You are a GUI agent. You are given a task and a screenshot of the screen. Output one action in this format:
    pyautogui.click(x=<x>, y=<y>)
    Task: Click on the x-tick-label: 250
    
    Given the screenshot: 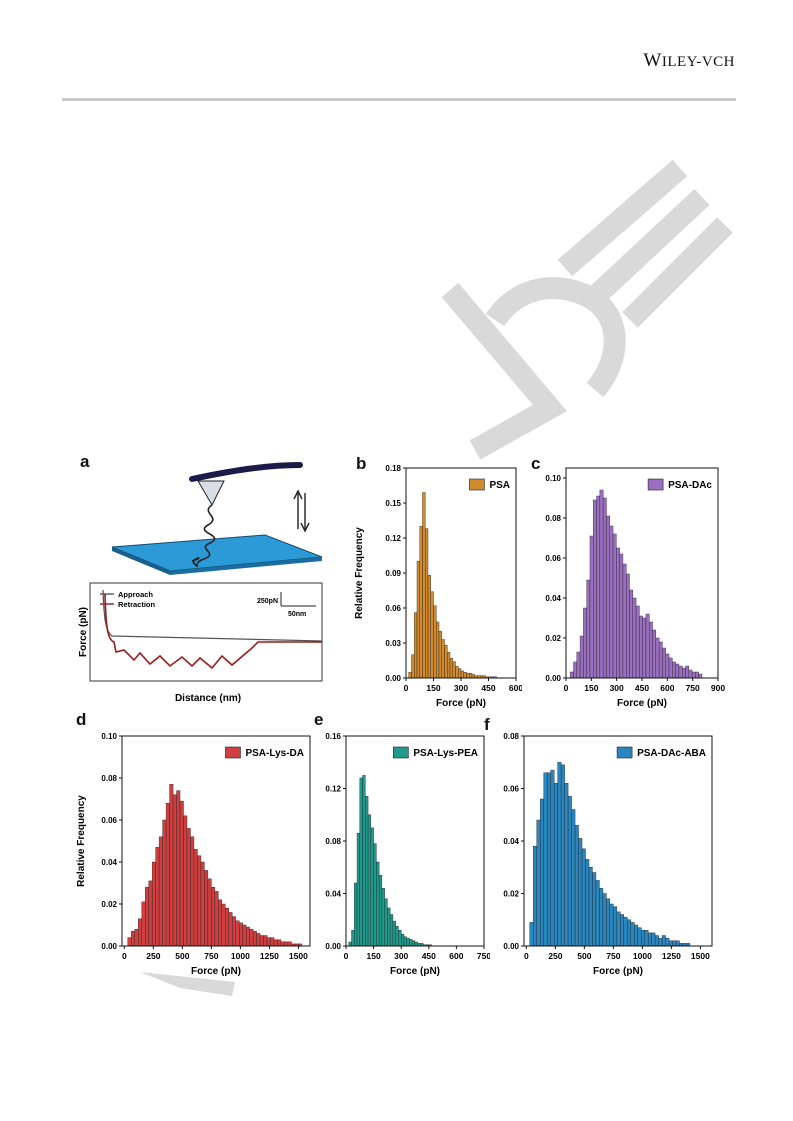 What is the action you would take?
    pyautogui.click(x=153, y=956)
    